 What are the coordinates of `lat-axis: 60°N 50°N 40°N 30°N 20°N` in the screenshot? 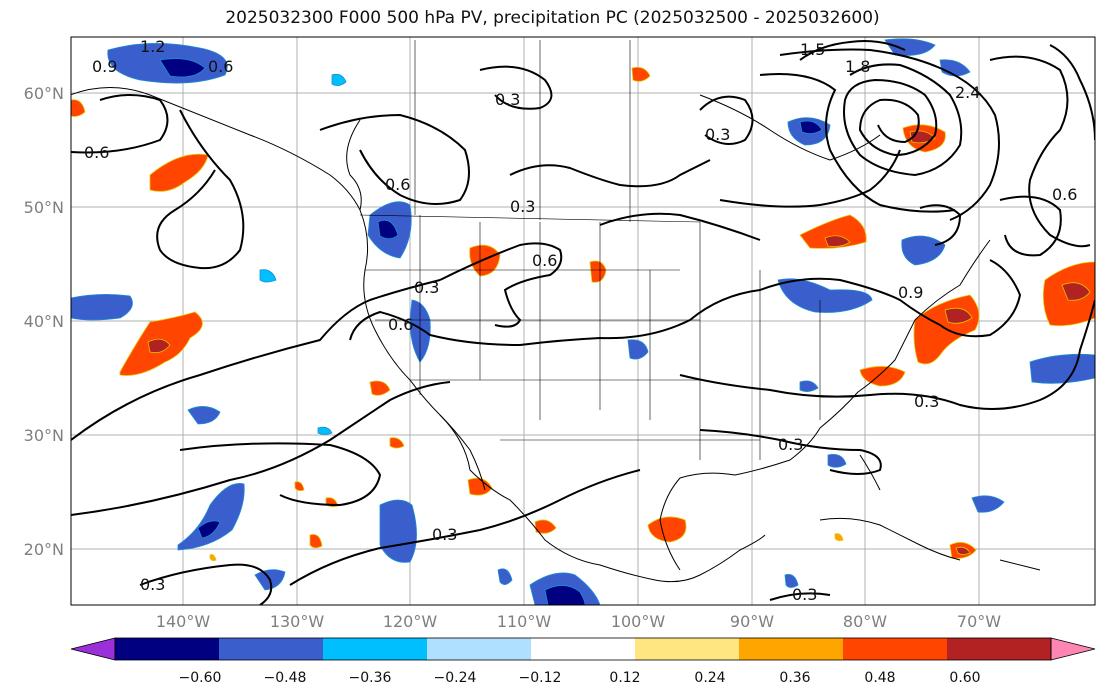 It's located at (44, 321).